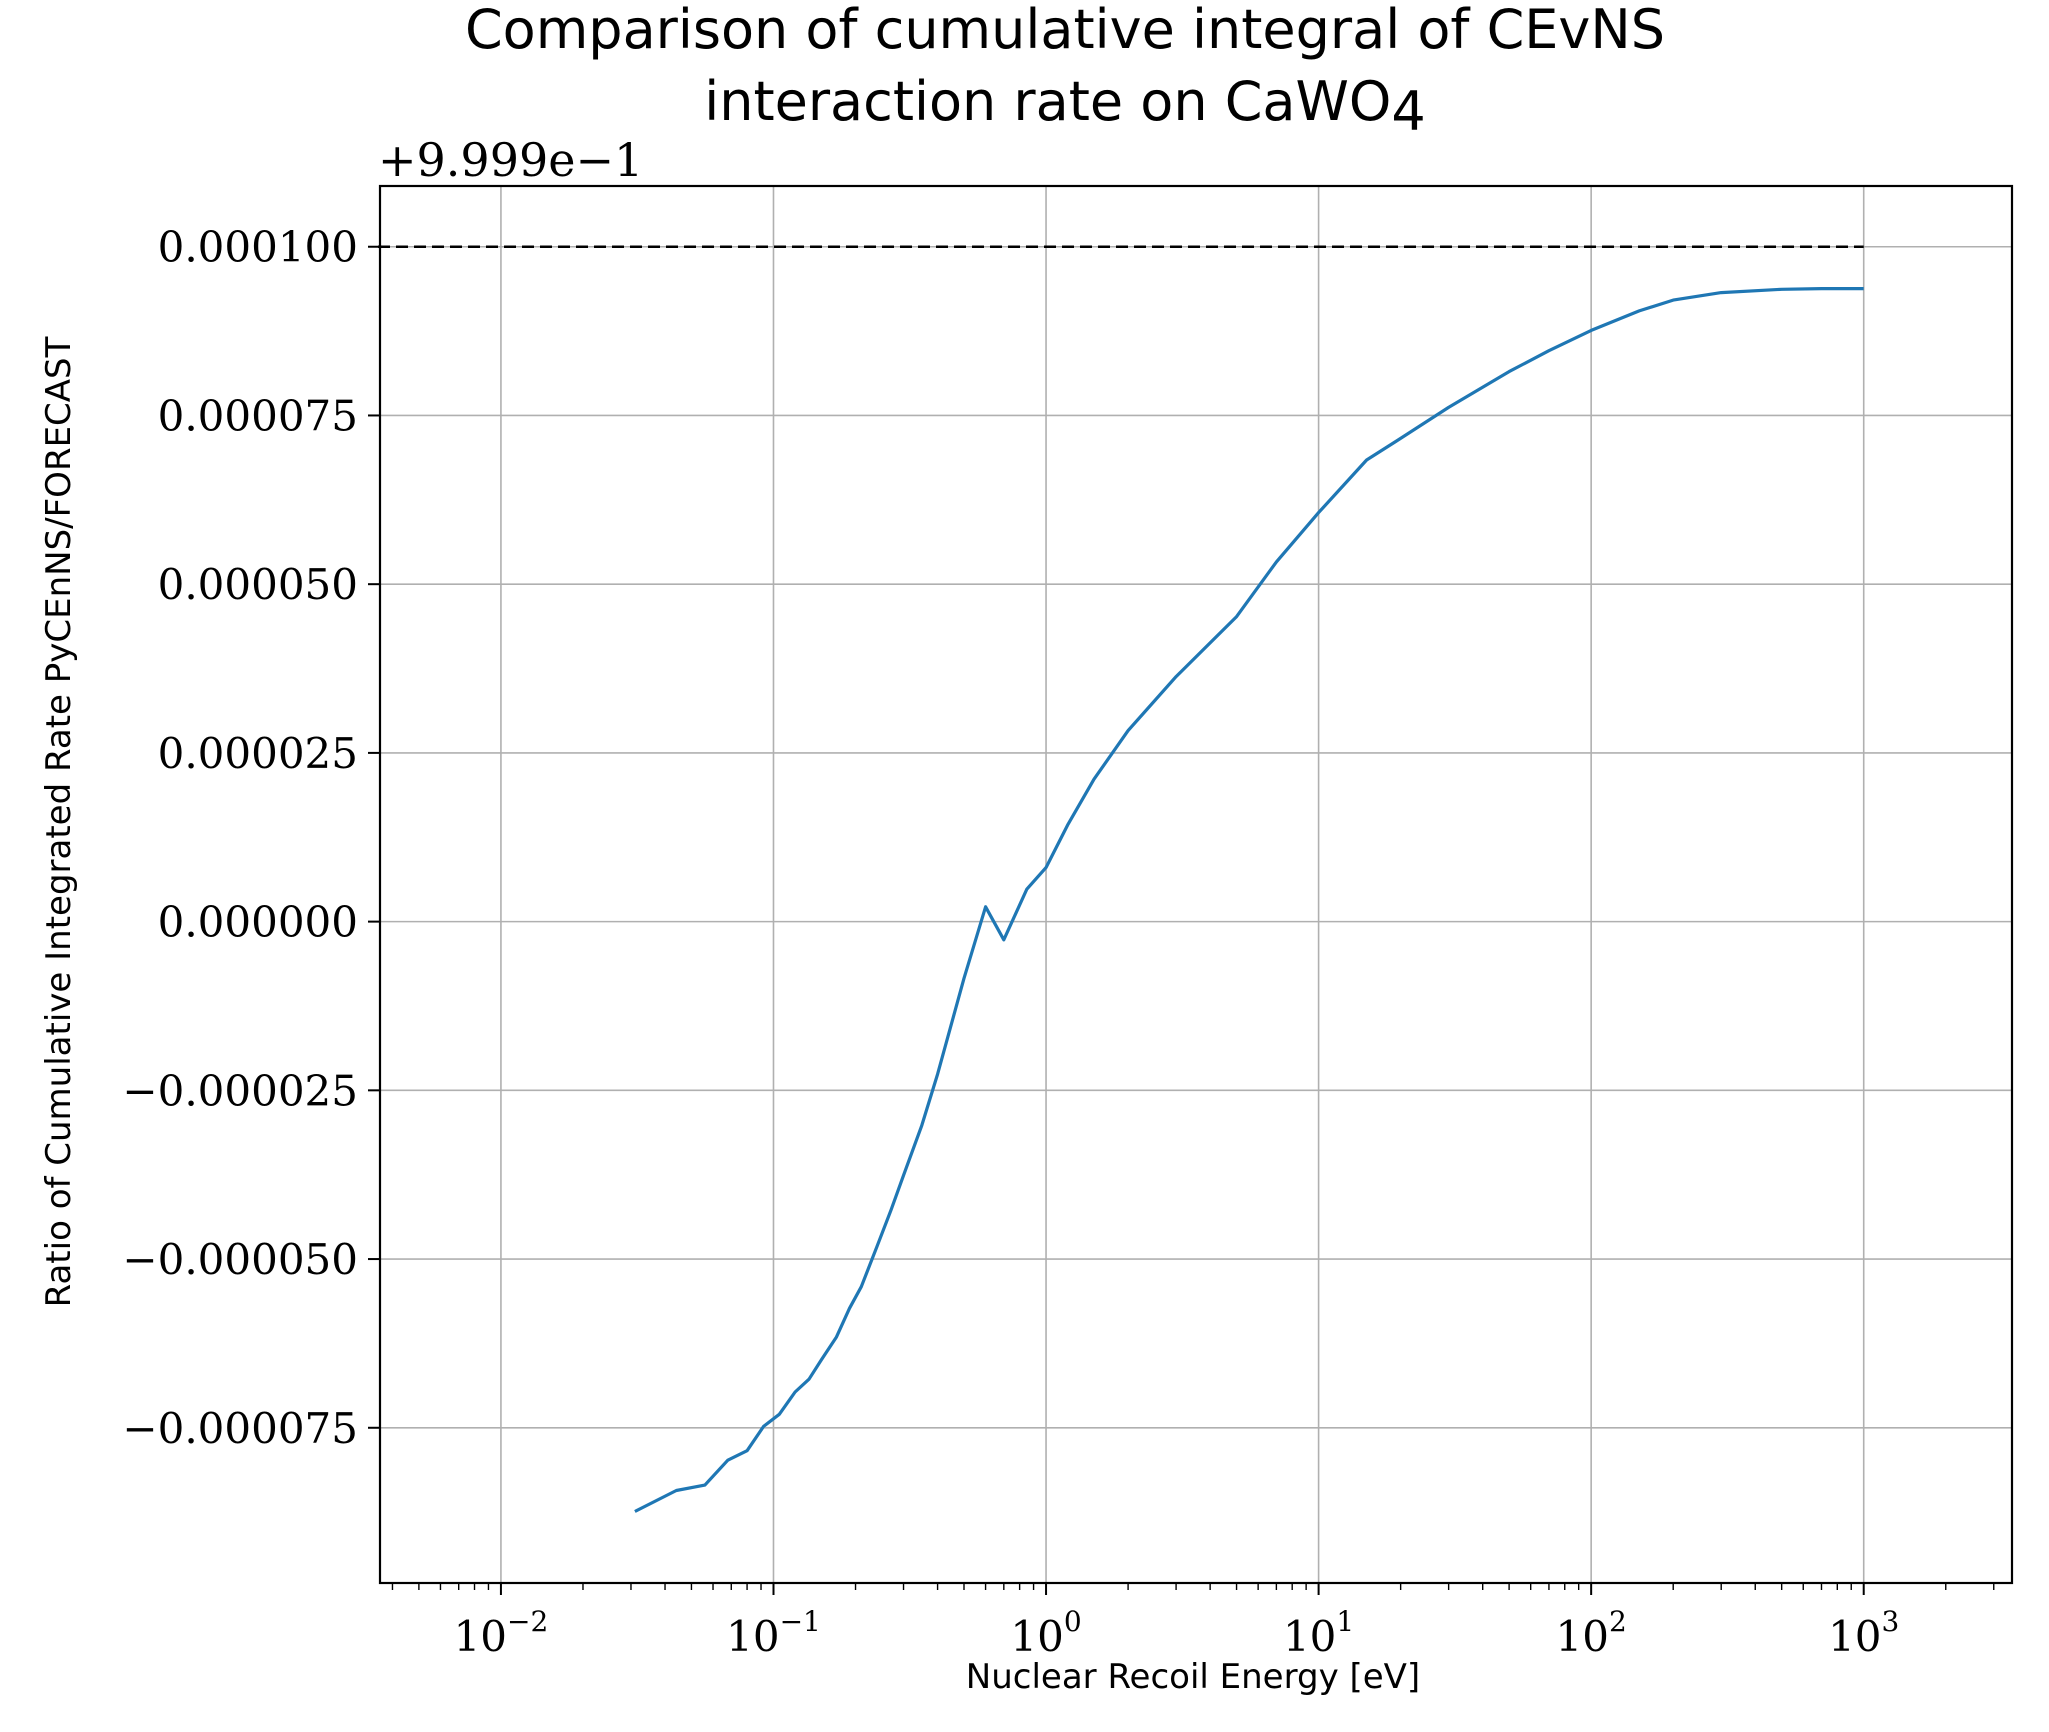 This screenshot has height=1732, width=2049. I want to click on y-tick-label: −0.000075, so click(240, 1428).